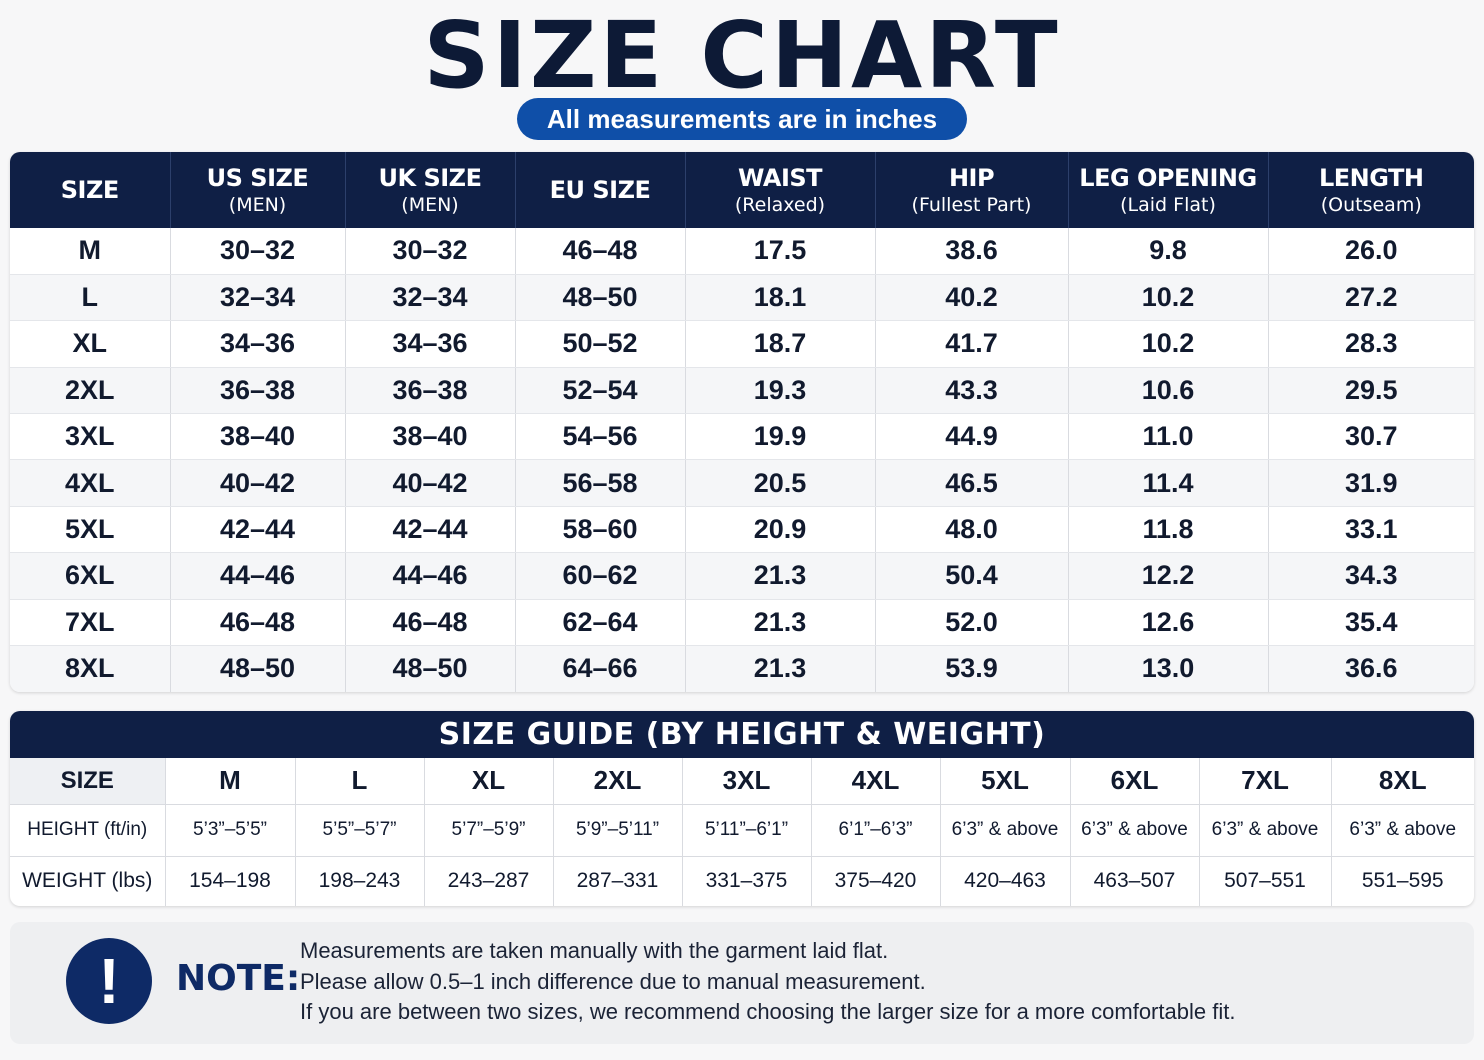  Describe the element at coordinates (430, 178) in the screenshot. I see `column-header-label: UK SIZE` at that location.